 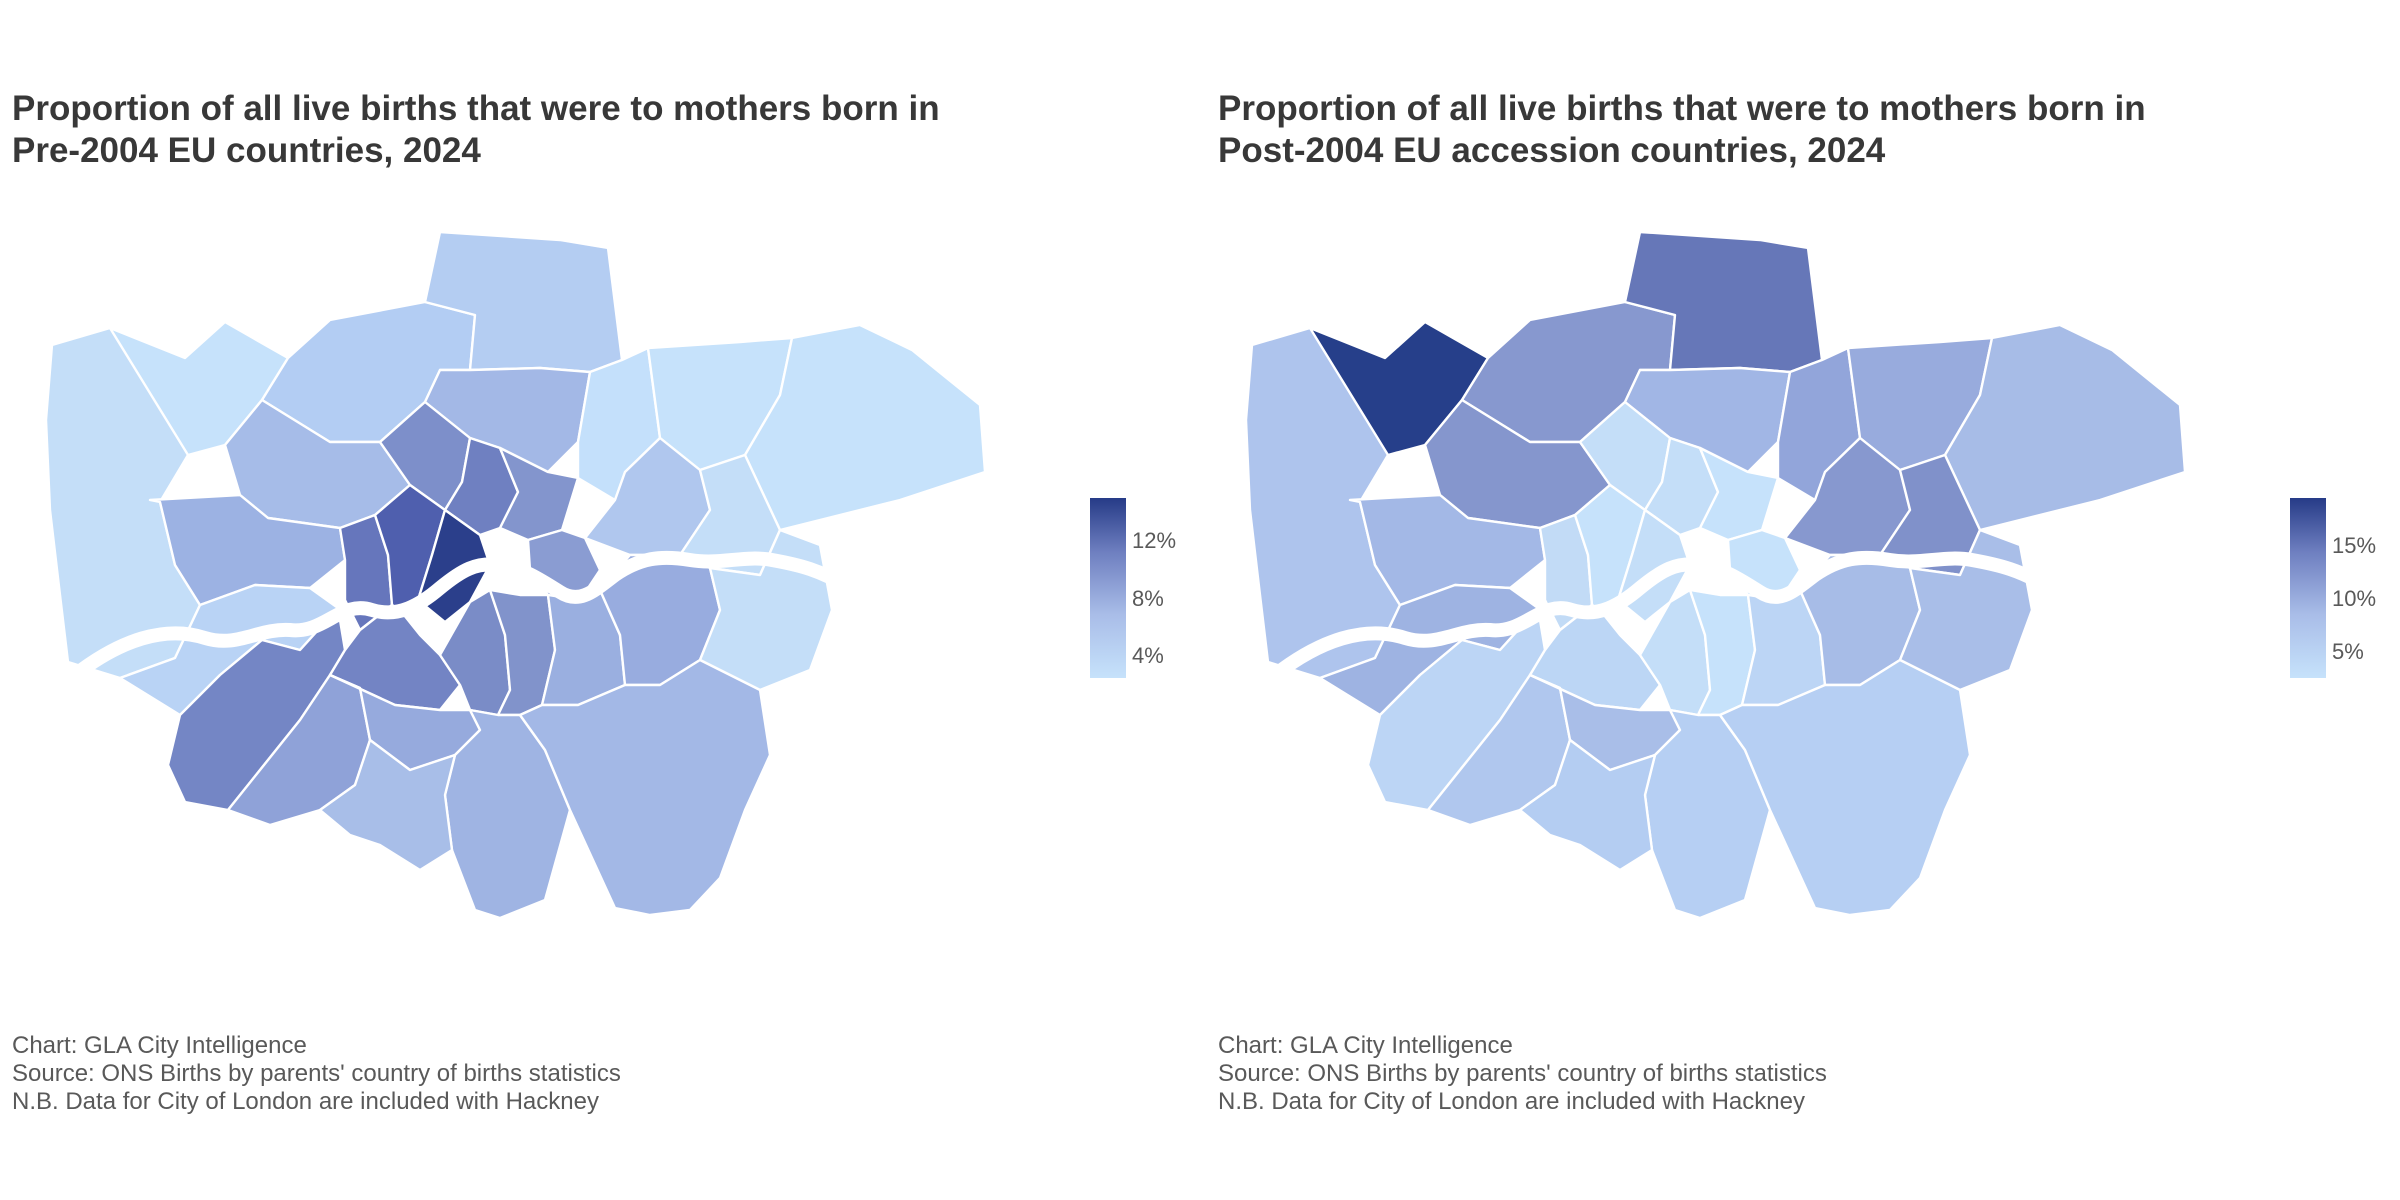 I want to click on legend-tick-label: 15%, so click(x=2354, y=545).